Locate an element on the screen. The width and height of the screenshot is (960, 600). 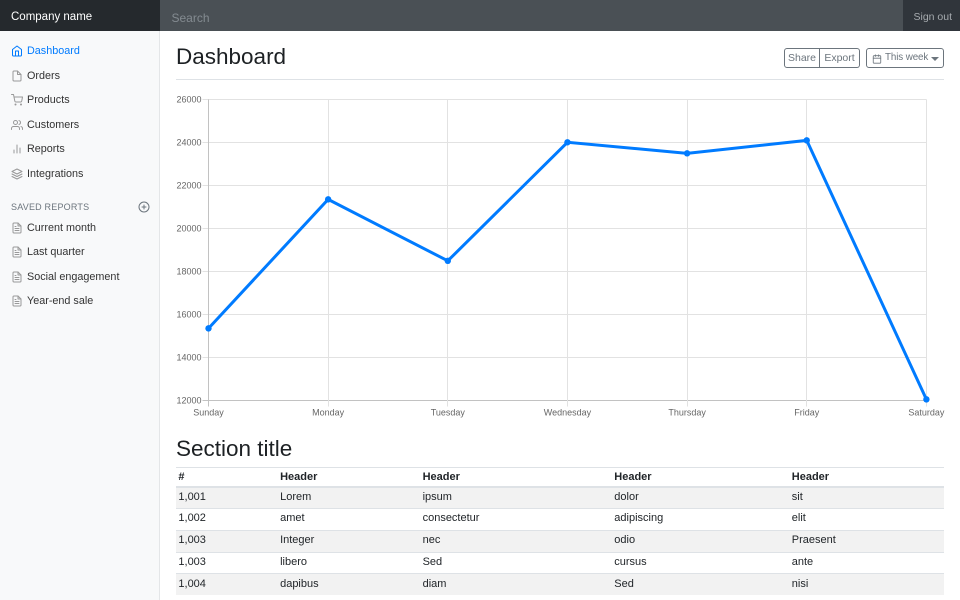
svg-text: 16000 is located at coordinates (188, 314).